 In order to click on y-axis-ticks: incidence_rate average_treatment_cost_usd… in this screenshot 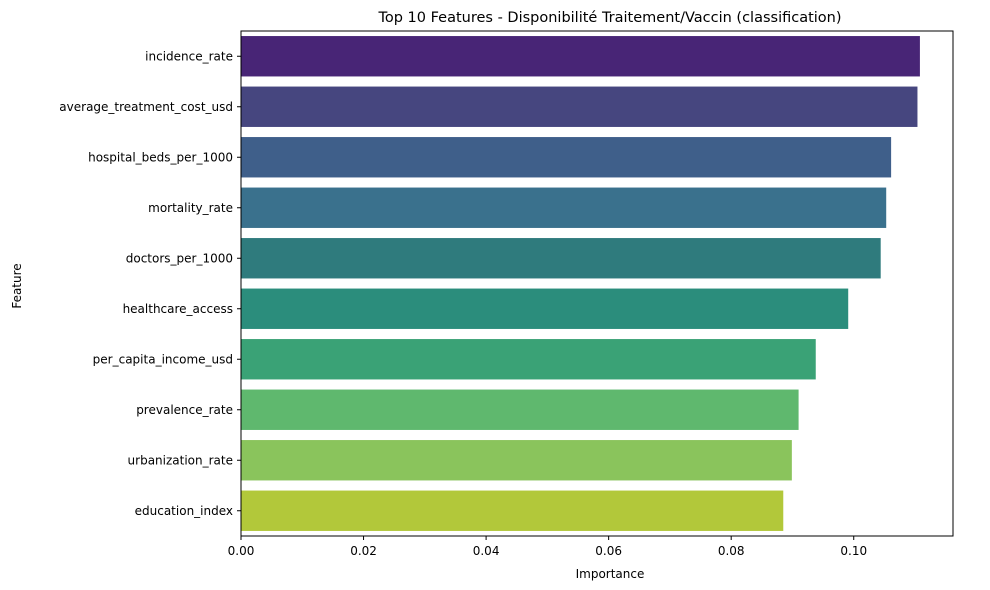, I will do `click(150, 283)`.